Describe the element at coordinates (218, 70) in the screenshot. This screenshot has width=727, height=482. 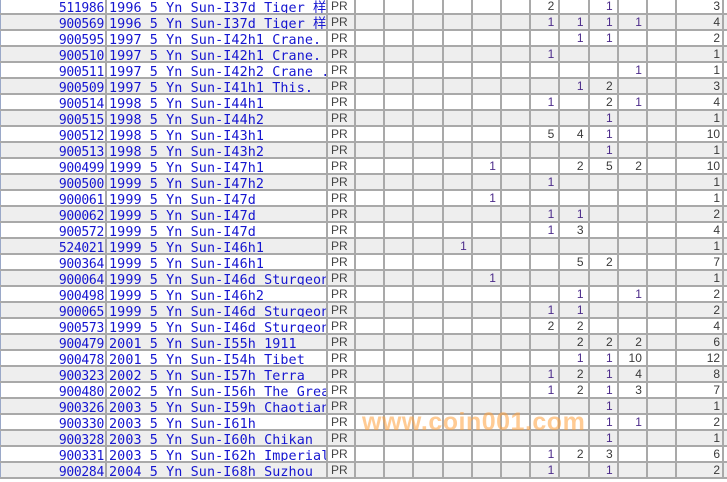
I see `coin-description-link: 1997 5 Yn Sun-I42h2 Crane .` at that location.